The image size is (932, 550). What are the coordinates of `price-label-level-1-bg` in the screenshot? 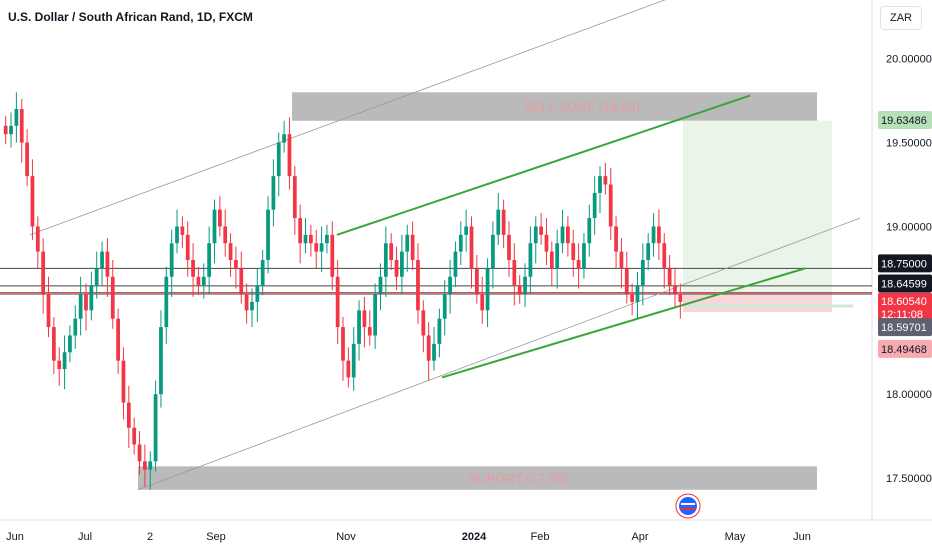 It's located at (905, 263).